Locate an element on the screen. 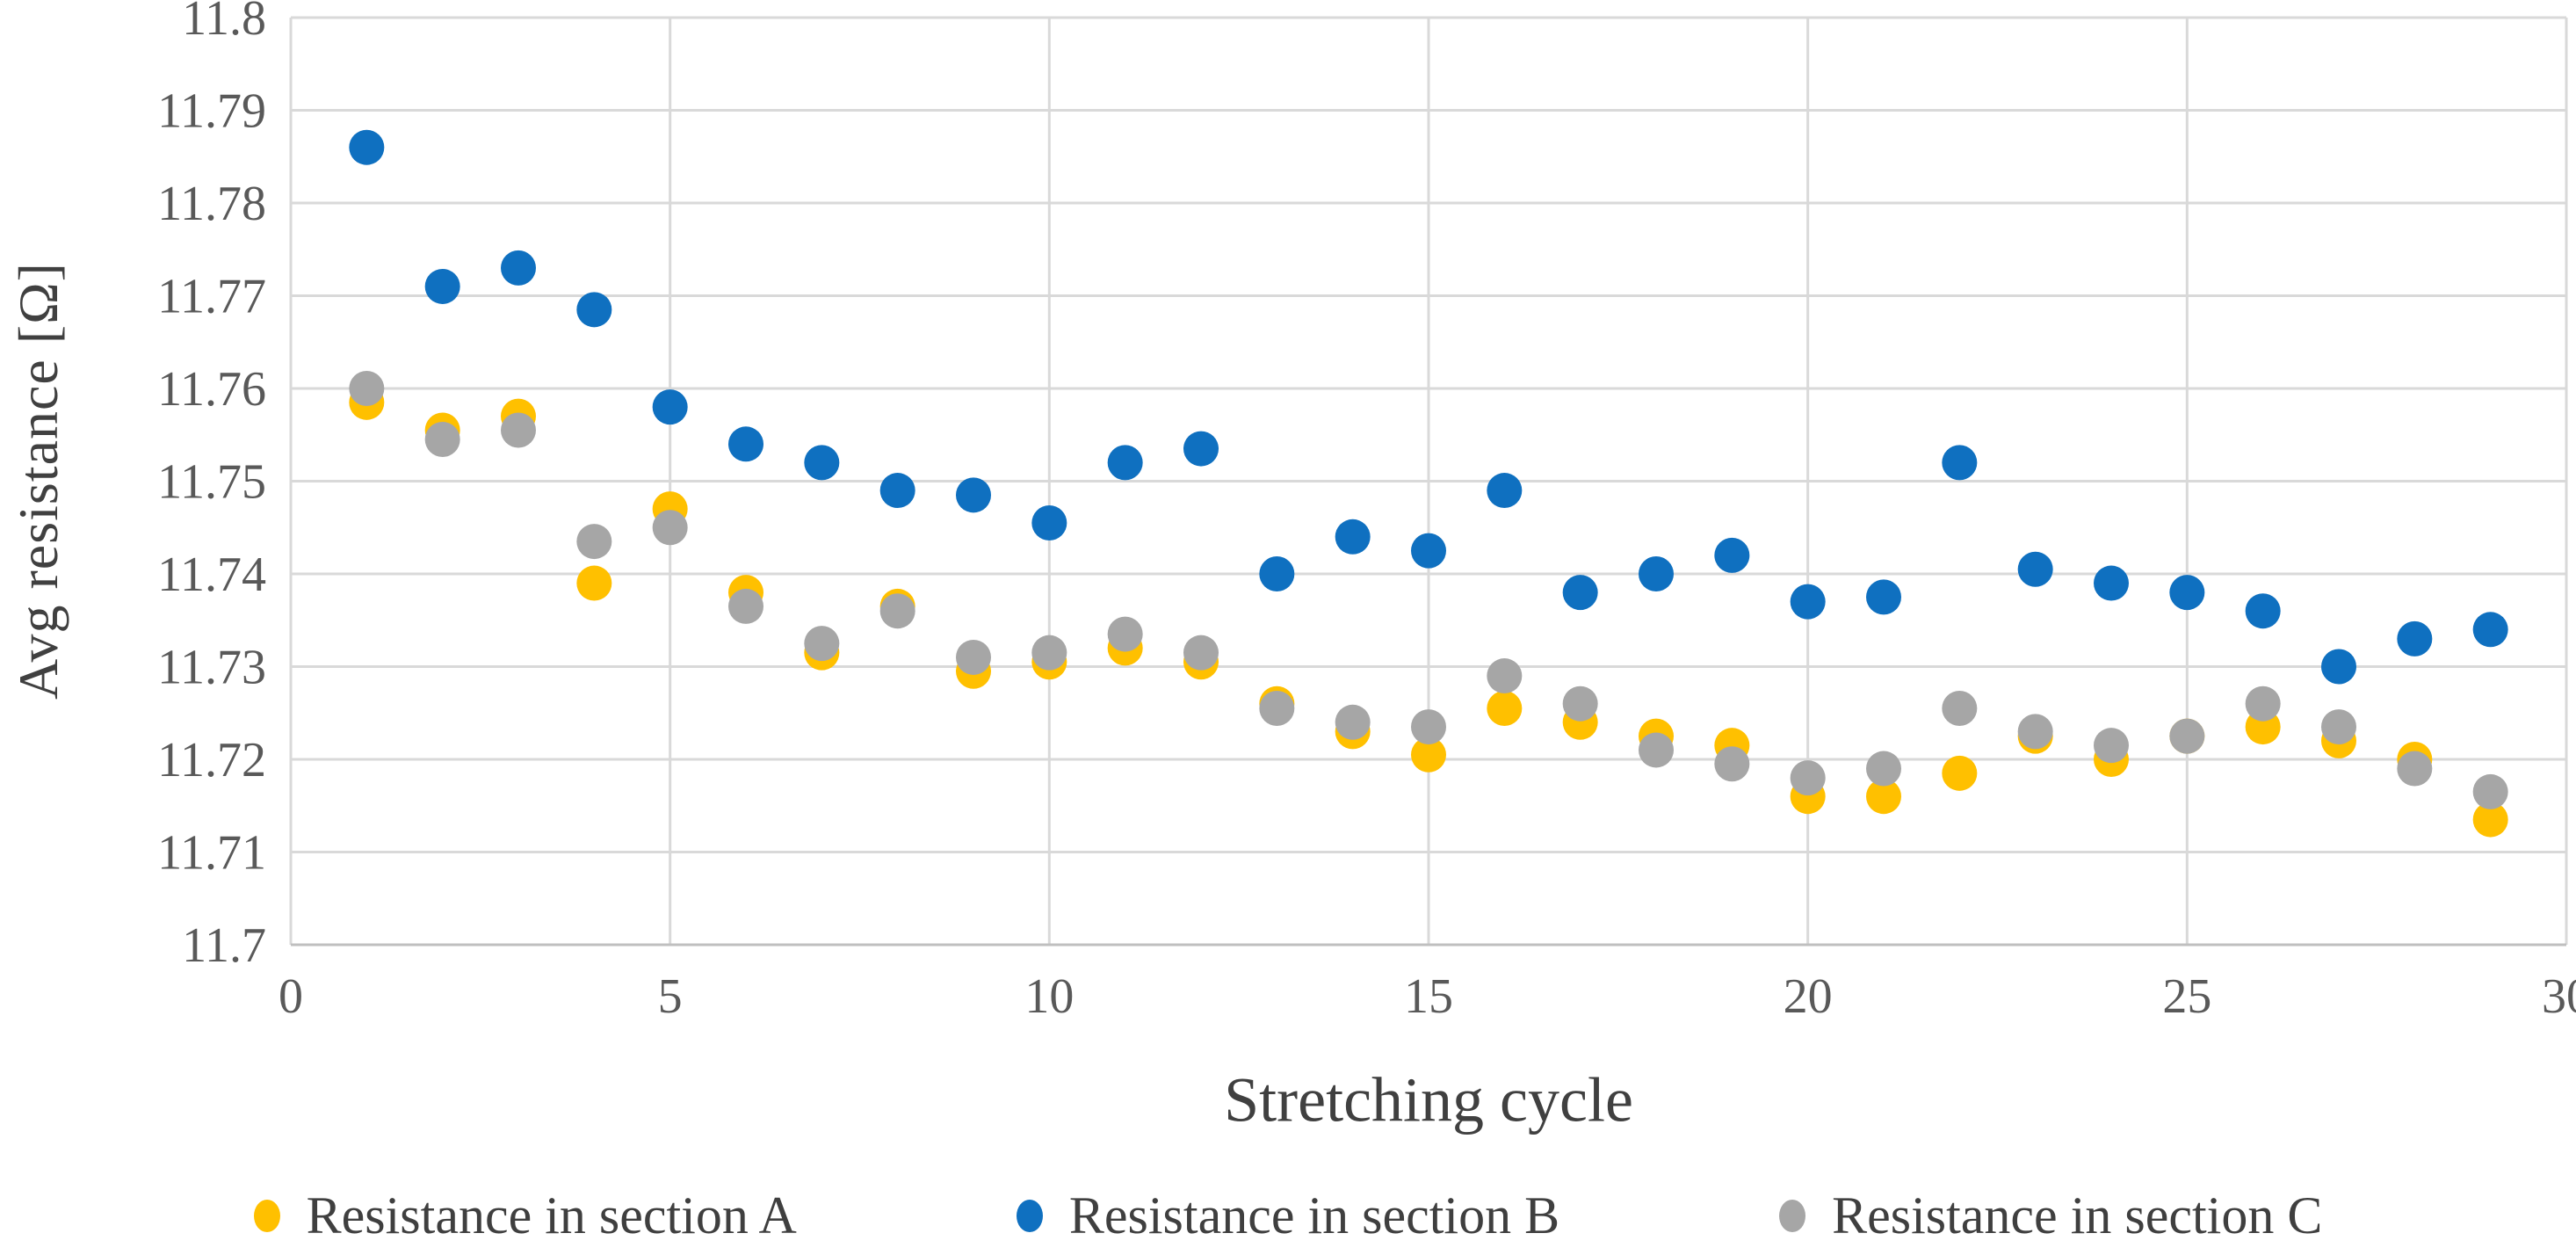 Image resolution: width=2576 pixels, height=1255 pixels. x-tick-label: 5 is located at coordinates (670, 997).